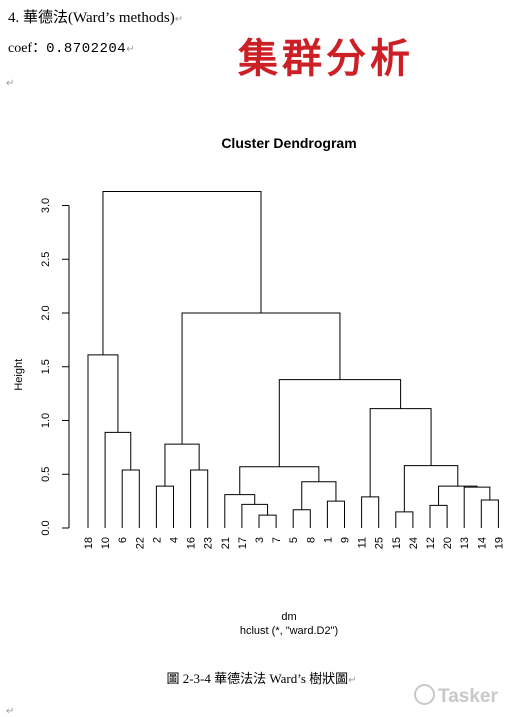  I want to click on y-tick-label: 2.0, so click(46, 312).